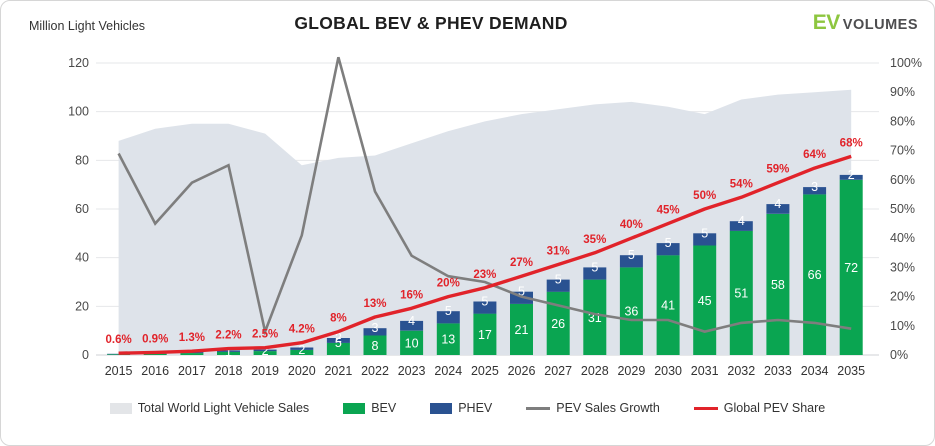 The image size is (935, 446). Describe the element at coordinates (705, 408) in the screenshot. I see `share-line-swatch` at that location.